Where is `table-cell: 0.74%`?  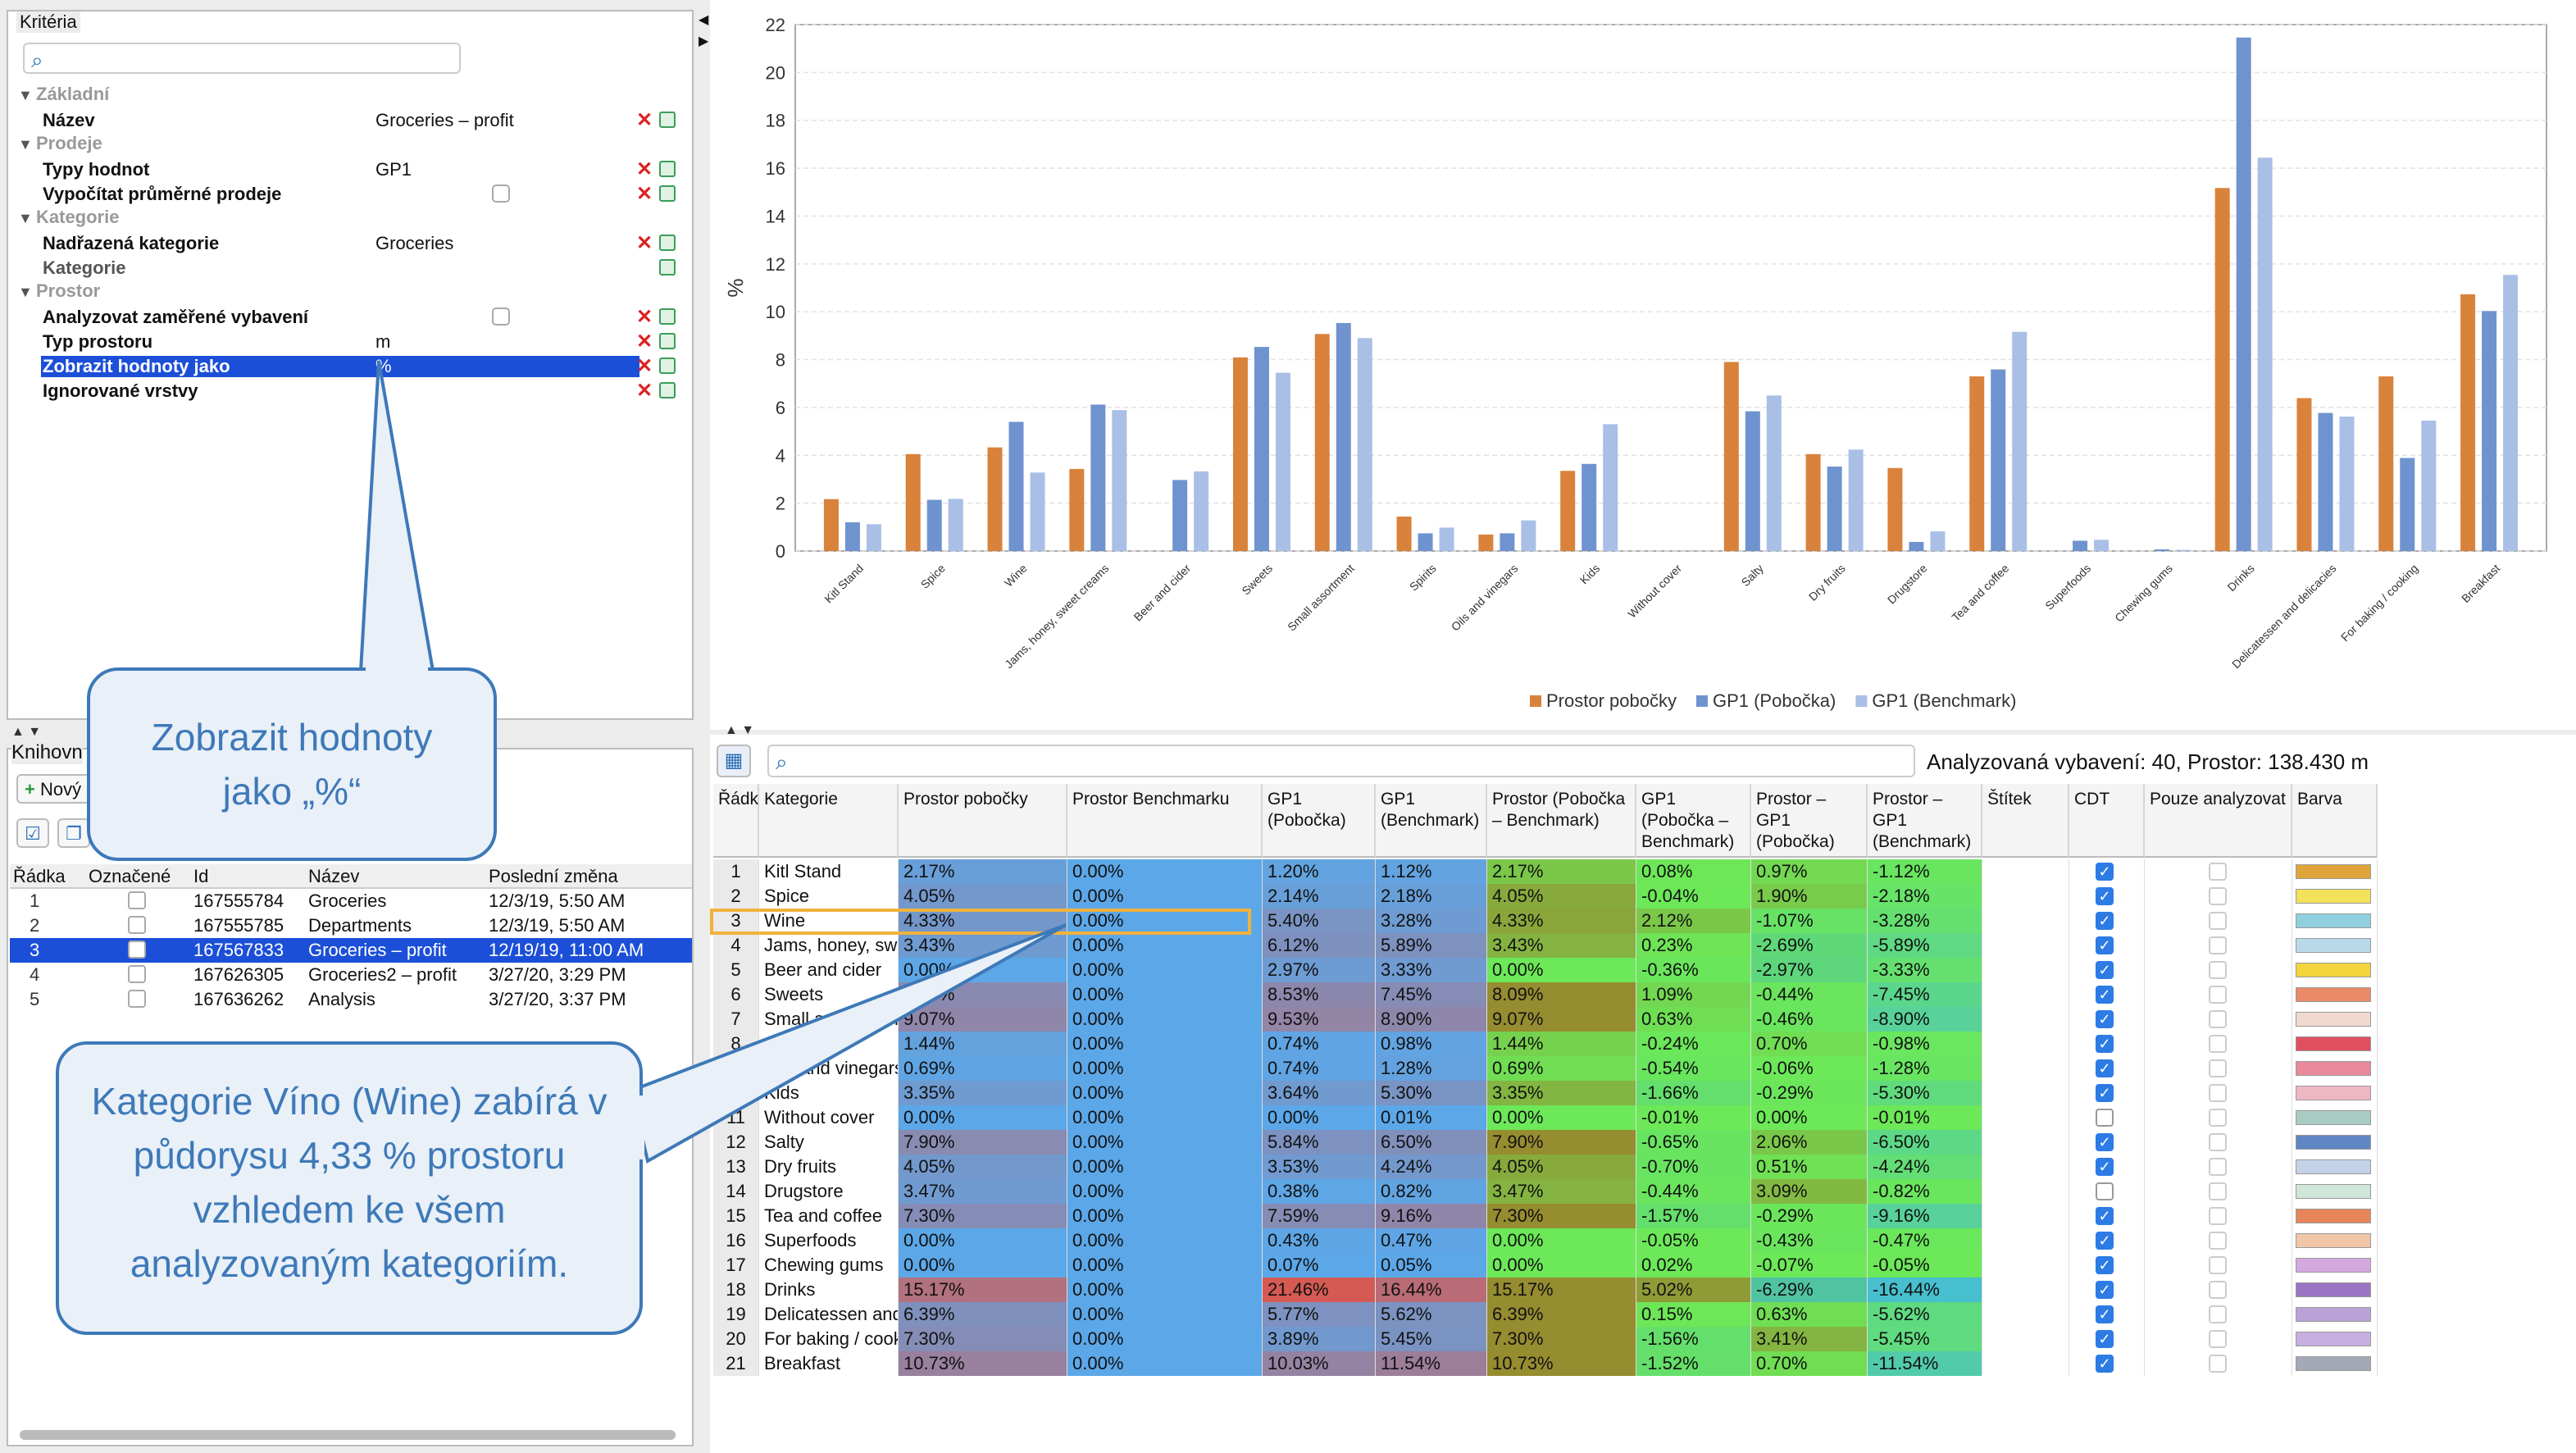
table-cell: 0.74% is located at coordinates (1319, 1044).